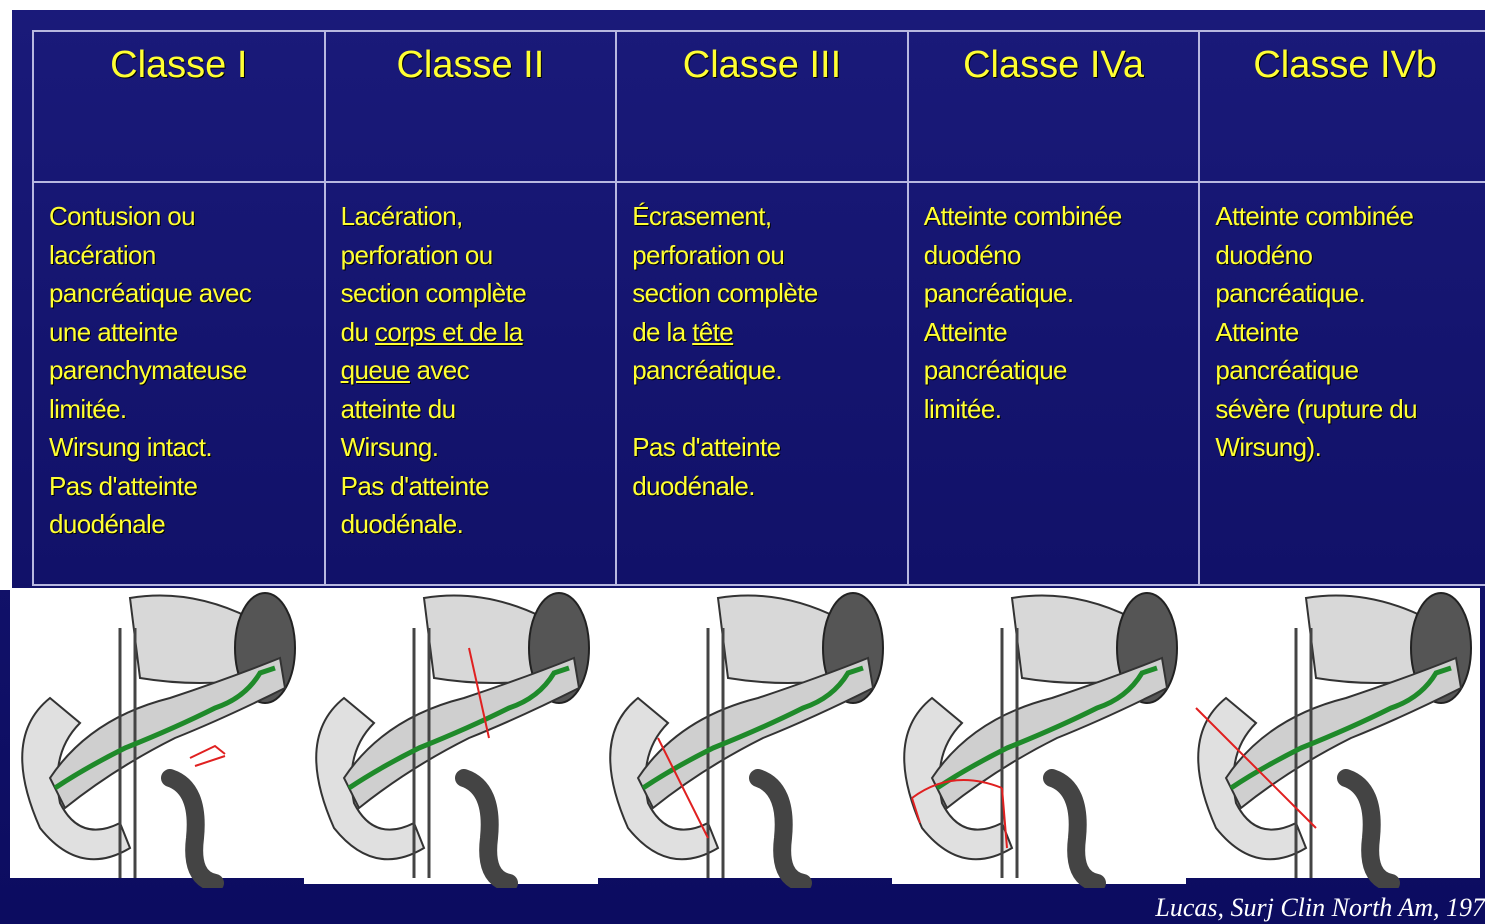 The image size is (1485, 924). What do you see at coordinates (398, 408) in the screenshot?
I see `text-line: atteinte du` at bounding box center [398, 408].